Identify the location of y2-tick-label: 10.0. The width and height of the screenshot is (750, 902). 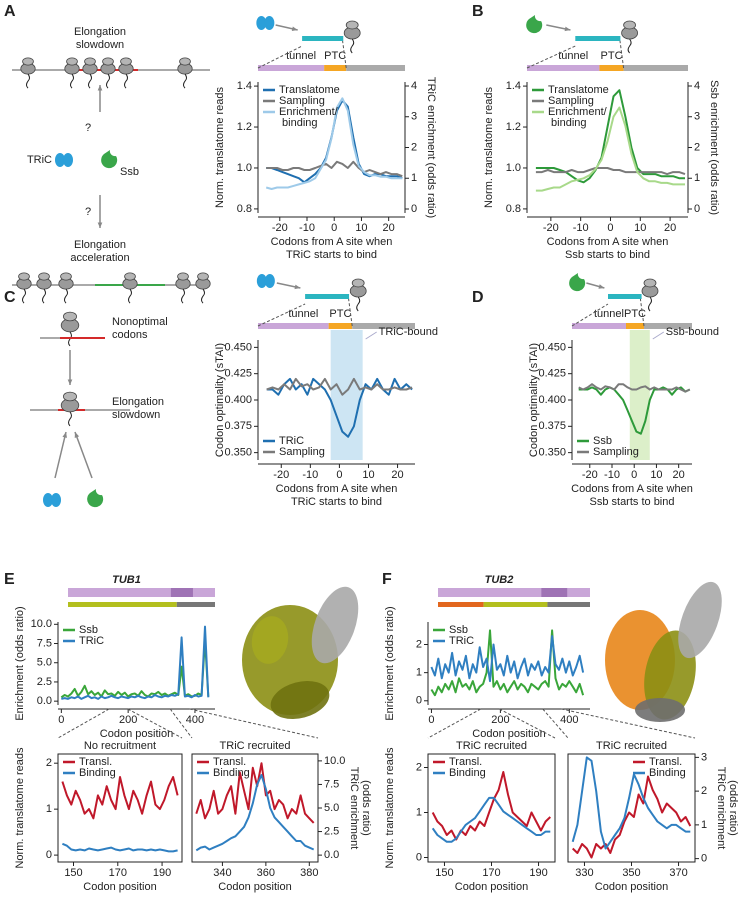
(334, 761).